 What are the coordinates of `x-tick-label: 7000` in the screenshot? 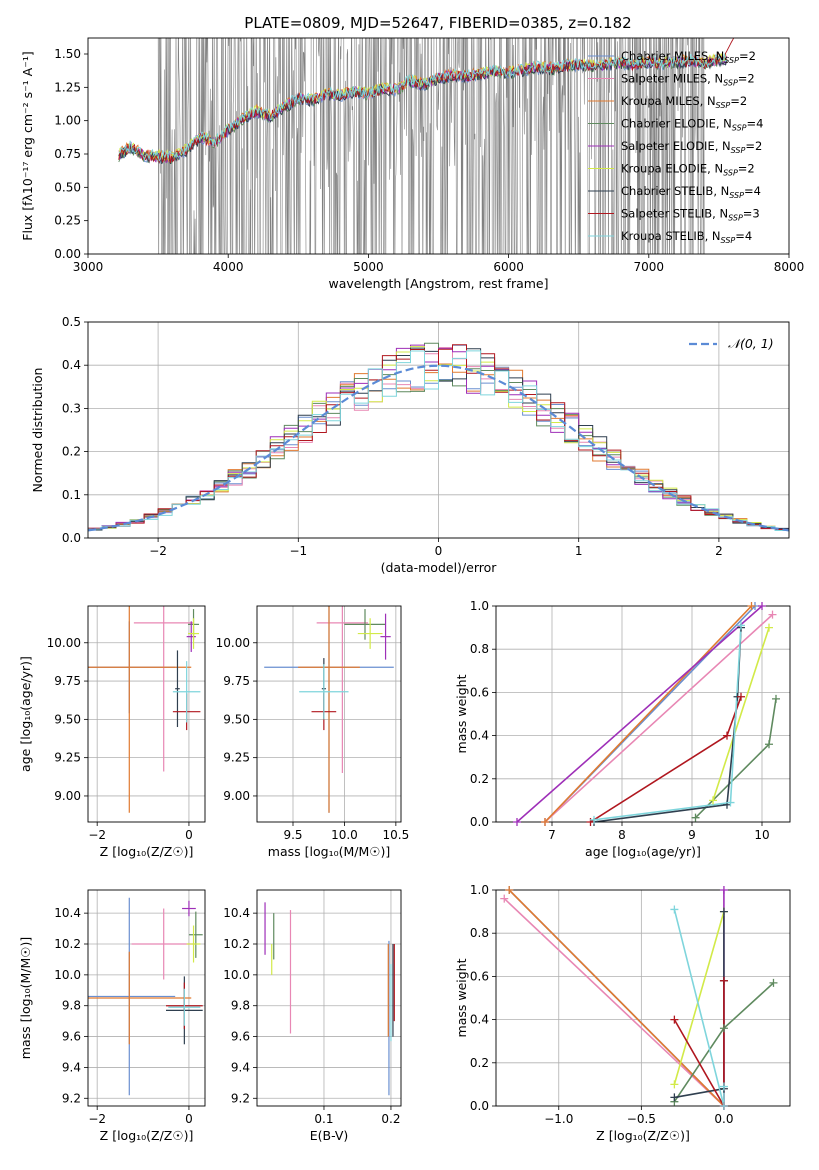 It's located at (649, 267).